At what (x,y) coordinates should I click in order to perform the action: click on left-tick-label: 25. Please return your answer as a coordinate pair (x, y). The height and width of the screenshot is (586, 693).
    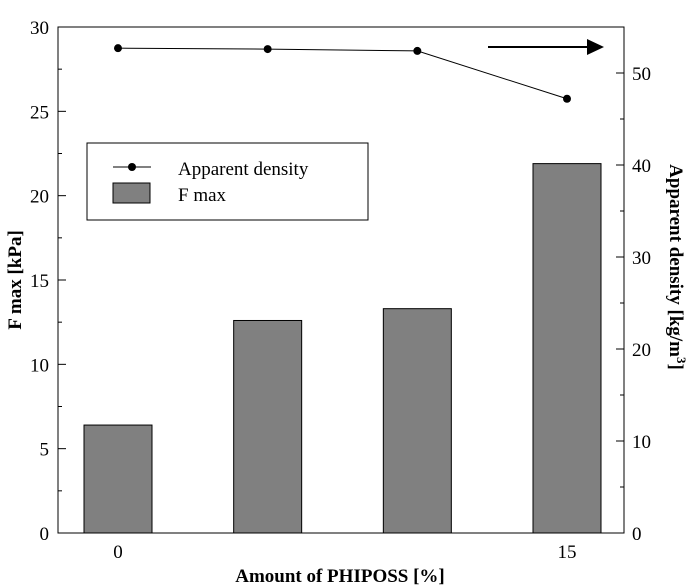
    Looking at the image, I should click on (39, 112).